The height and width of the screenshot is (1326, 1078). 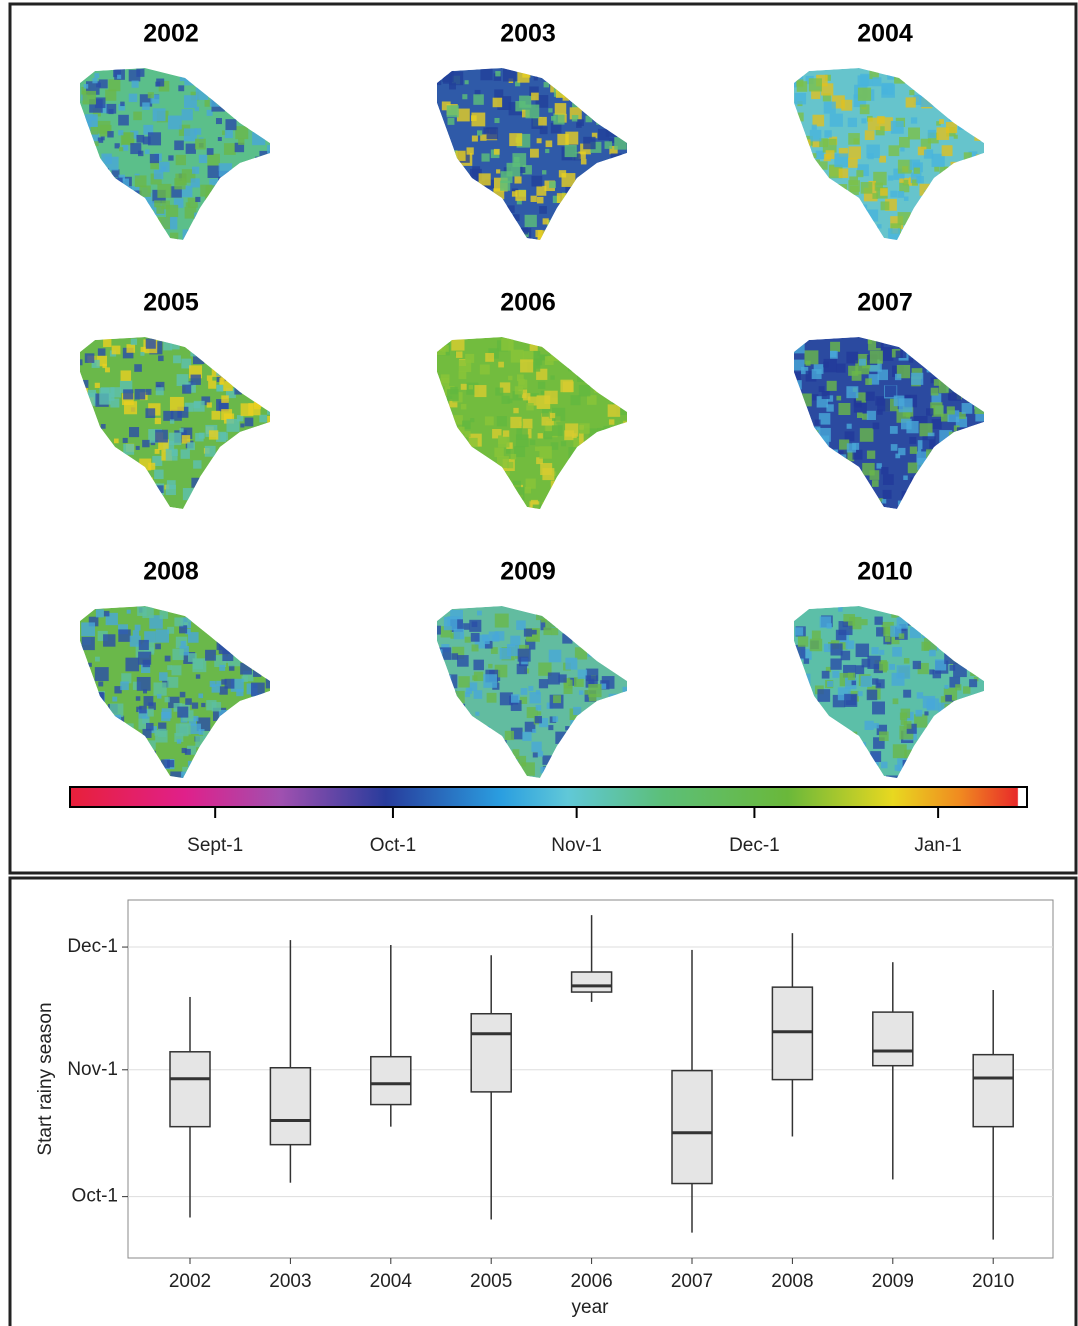 What do you see at coordinates (92, 1069) in the screenshot?
I see `y-tick-label: Nov-1` at bounding box center [92, 1069].